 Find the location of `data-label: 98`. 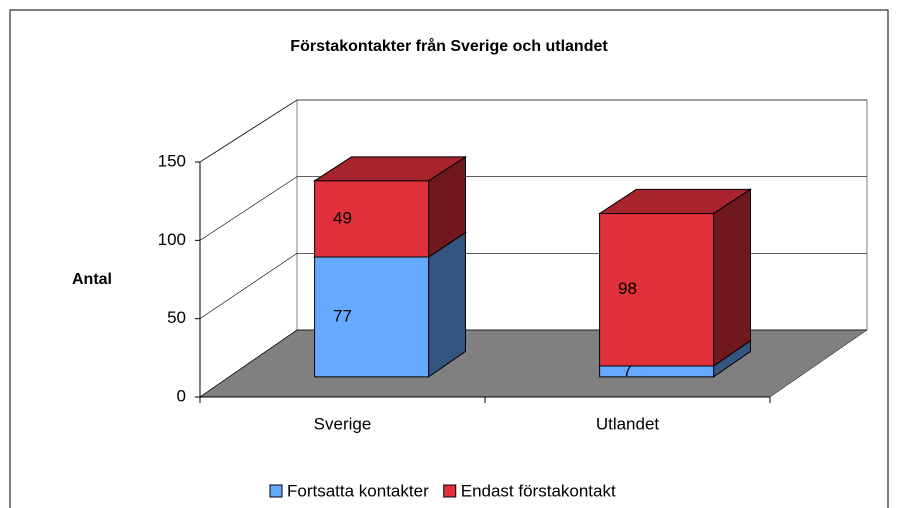

data-label: 98 is located at coordinates (627, 288).